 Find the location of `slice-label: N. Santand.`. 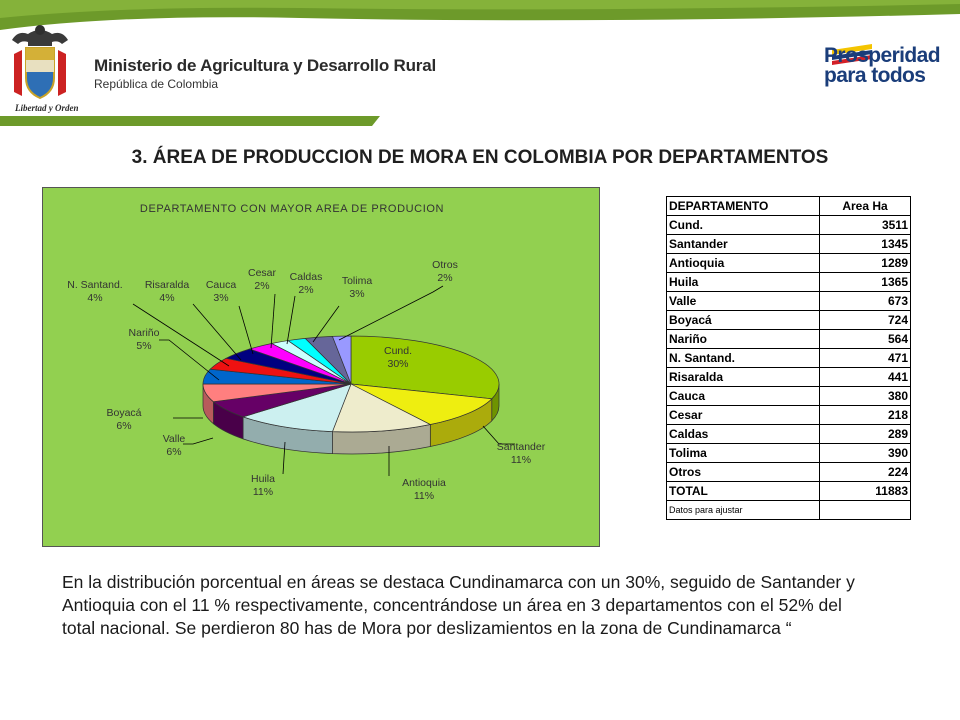

slice-label: N. Santand. is located at coordinates (94, 285).